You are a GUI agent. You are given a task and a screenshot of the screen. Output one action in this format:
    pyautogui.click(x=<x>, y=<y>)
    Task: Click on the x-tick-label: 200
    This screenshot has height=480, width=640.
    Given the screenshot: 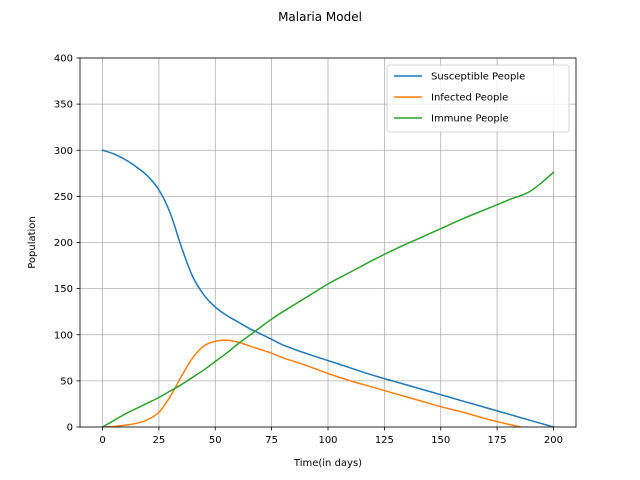 What is the action you would take?
    pyautogui.click(x=553, y=440)
    